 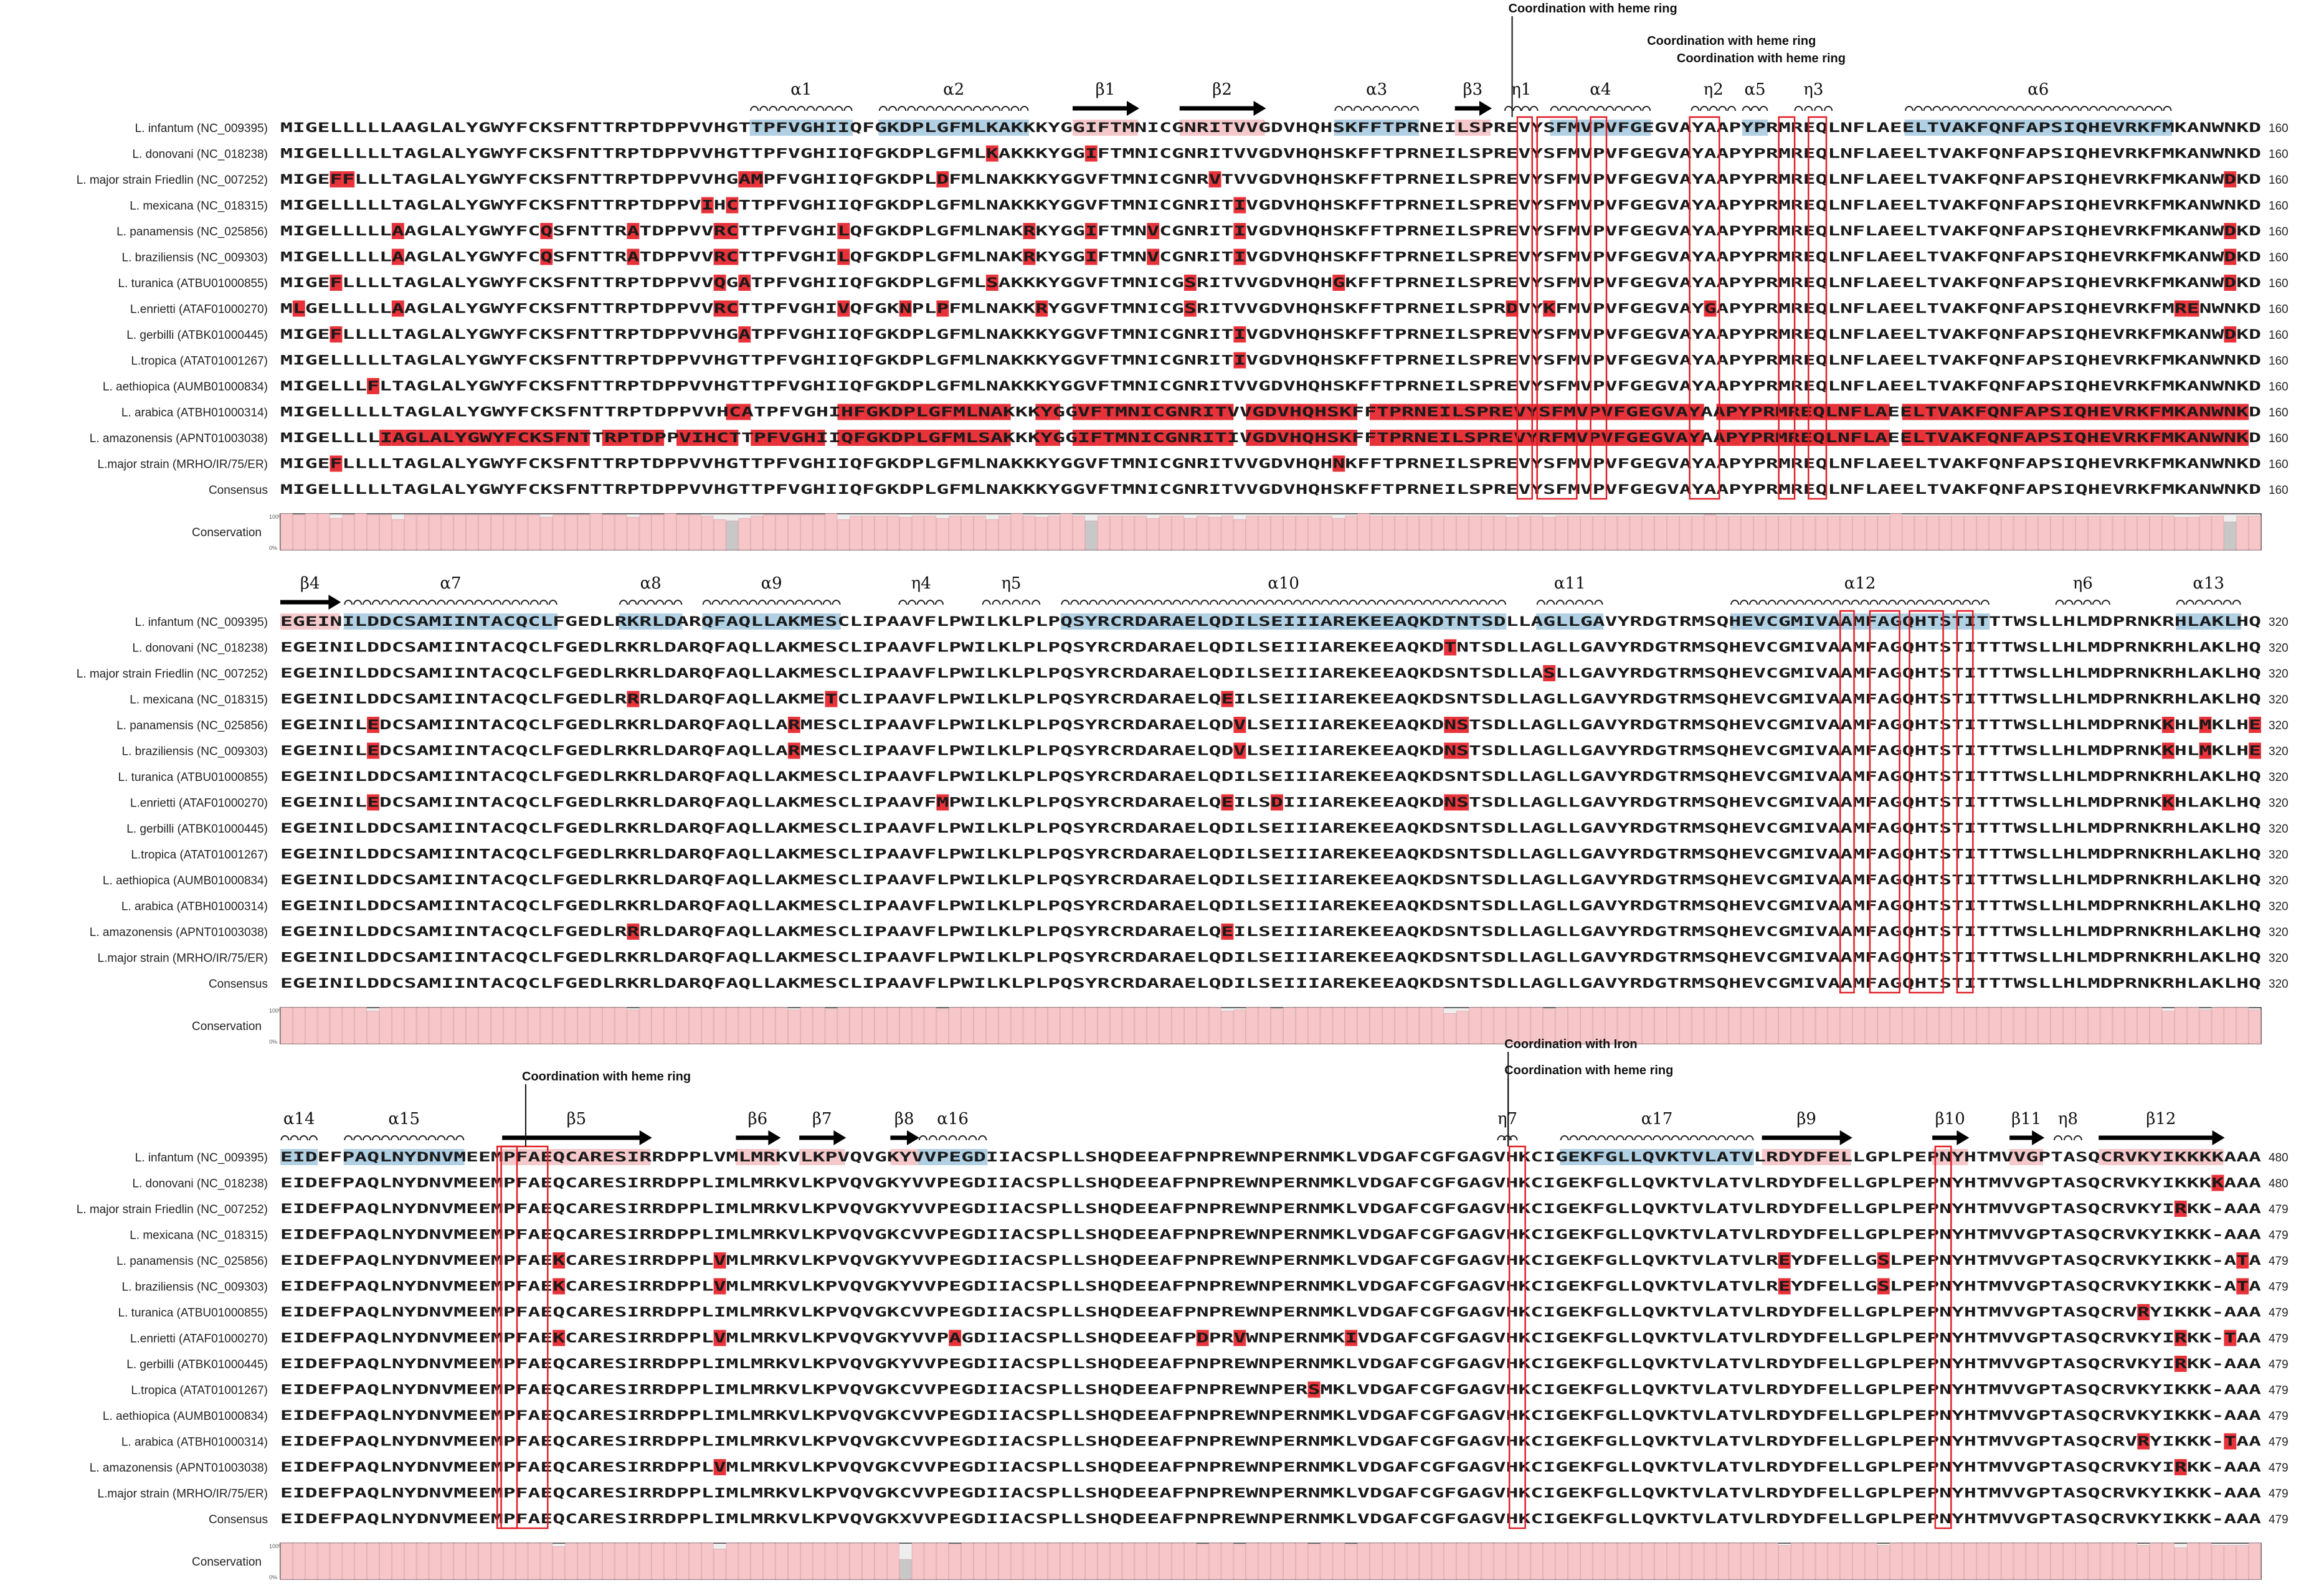 I want to click on species-label: L.enrietti (ATAF01000270), so click(x=199, y=310).